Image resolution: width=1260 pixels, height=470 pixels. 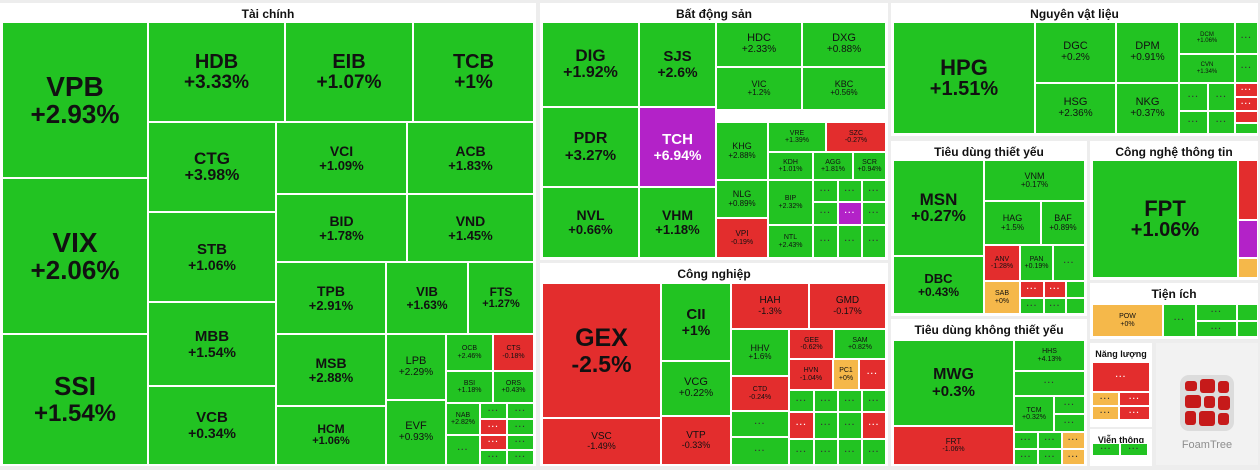 What do you see at coordinates (790, 202) in the screenshot?
I see `stock-tile-bip: BIP +2.32%` at bounding box center [790, 202].